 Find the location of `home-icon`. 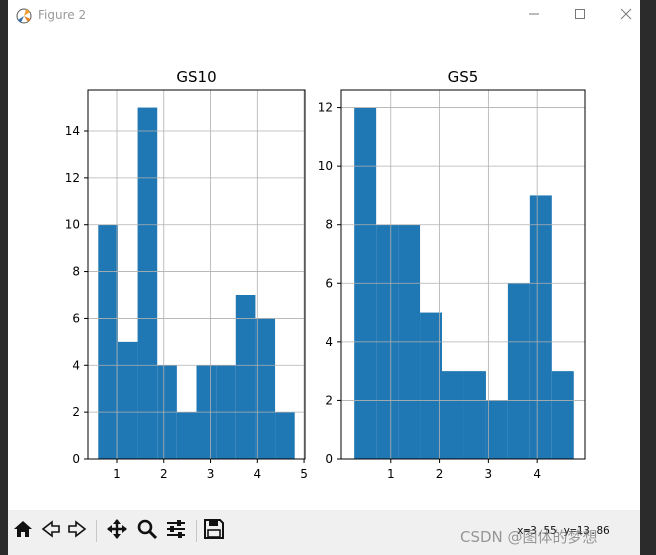

home-icon is located at coordinates (23, 531).